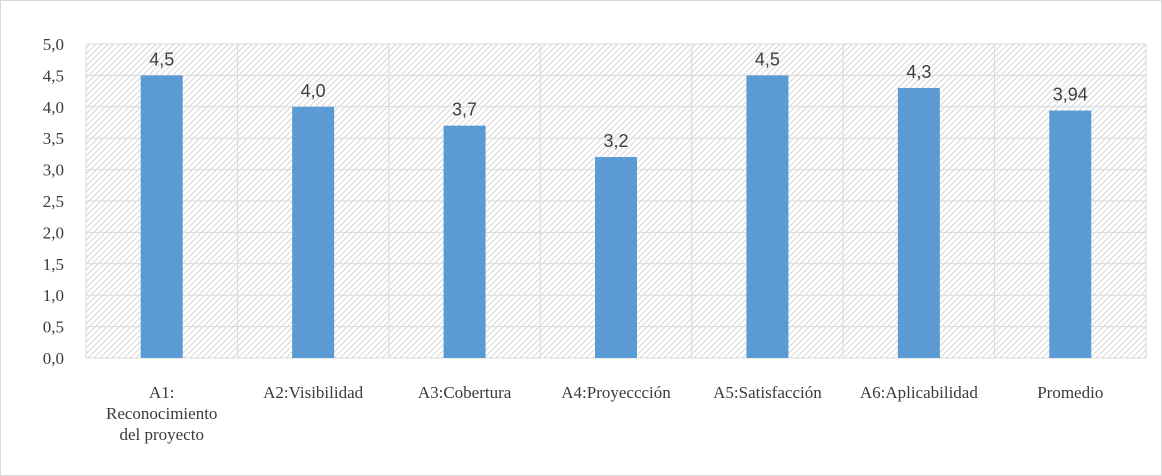 This screenshot has width=1162, height=476. I want to click on data-label: 3,94, so click(1070, 95).